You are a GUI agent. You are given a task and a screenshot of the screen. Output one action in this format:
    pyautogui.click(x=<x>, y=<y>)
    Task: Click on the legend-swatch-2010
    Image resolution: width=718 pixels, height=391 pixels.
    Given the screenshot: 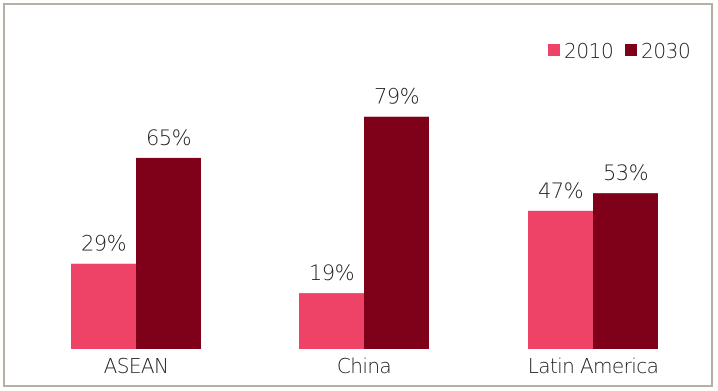 What is the action you would take?
    pyautogui.click(x=554, y=50)
    